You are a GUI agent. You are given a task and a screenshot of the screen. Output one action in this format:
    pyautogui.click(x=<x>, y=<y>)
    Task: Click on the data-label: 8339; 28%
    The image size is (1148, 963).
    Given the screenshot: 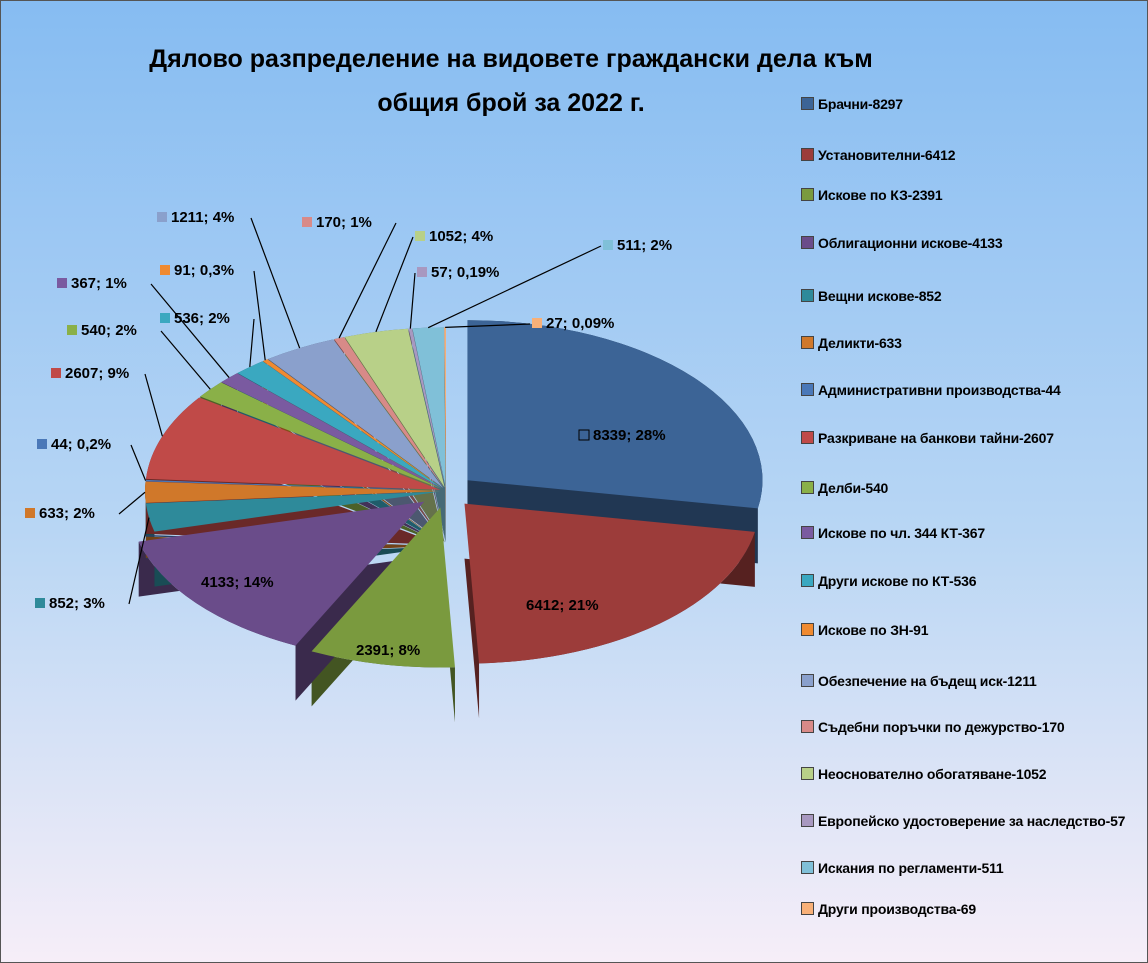 What is the action you would take?
    pyautogui.click(x=629, y=435)
    